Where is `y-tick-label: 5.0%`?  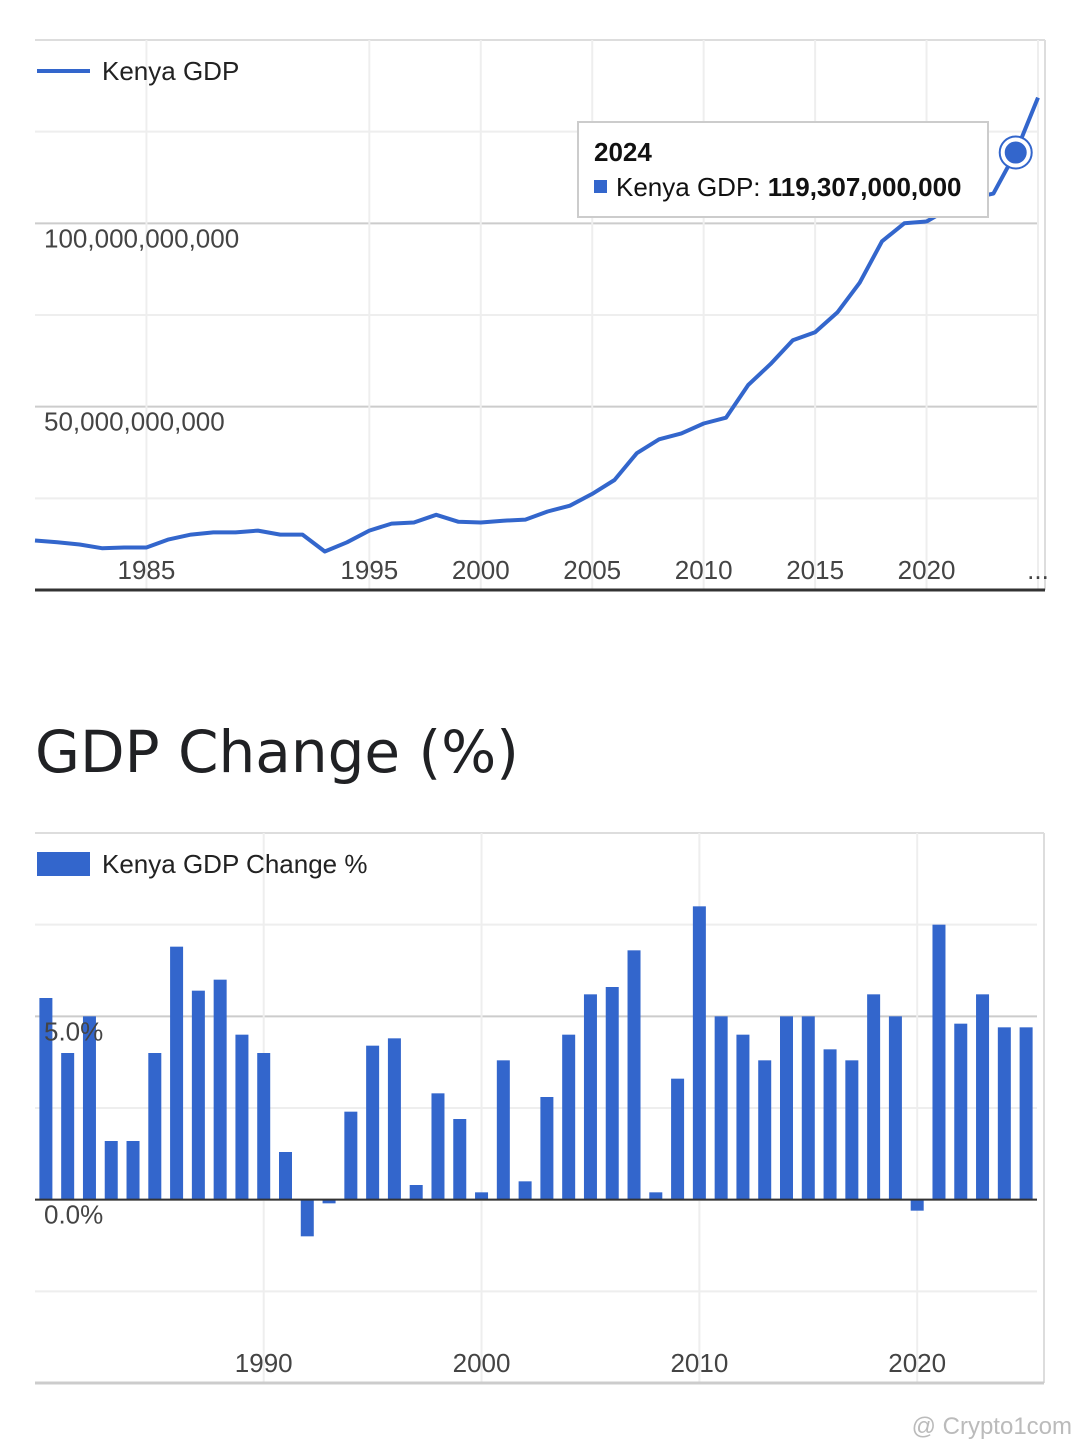 y-tick-label: 5.0% is located at coordinates (73, 1031).